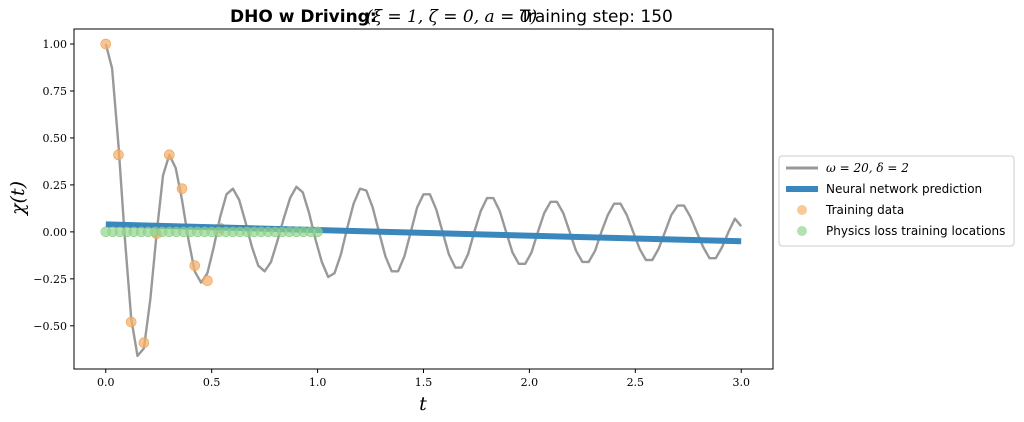 This screenshot has width=1024, height=422. Describe the element at coordinates (636, 382) in the screenshot. I see `x-tick-label: 2.5` at that location.